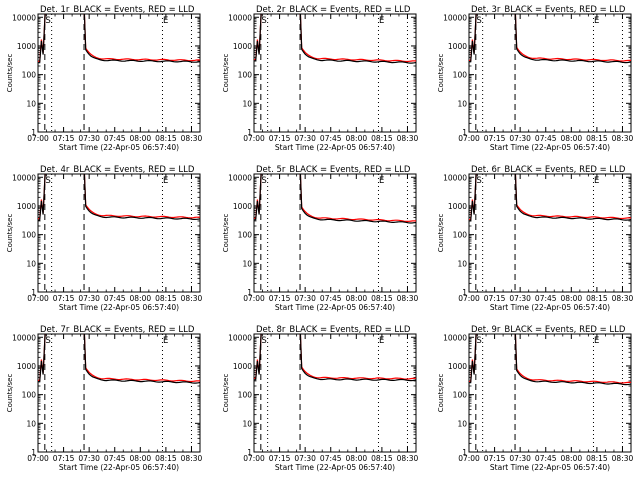 This screenshot has height=480, width=640. I want to click on panel-det-label: Det. 6r, so click(486, 170).